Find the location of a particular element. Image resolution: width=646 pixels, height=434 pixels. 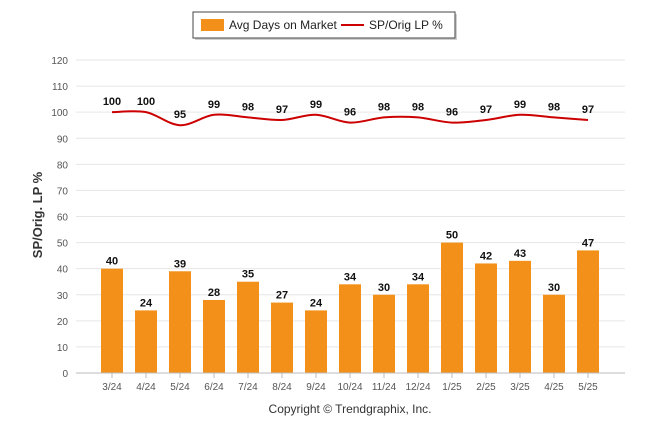

legend: Avg Days on Market SP/Orig LP % is located at coordinates (324, 25).